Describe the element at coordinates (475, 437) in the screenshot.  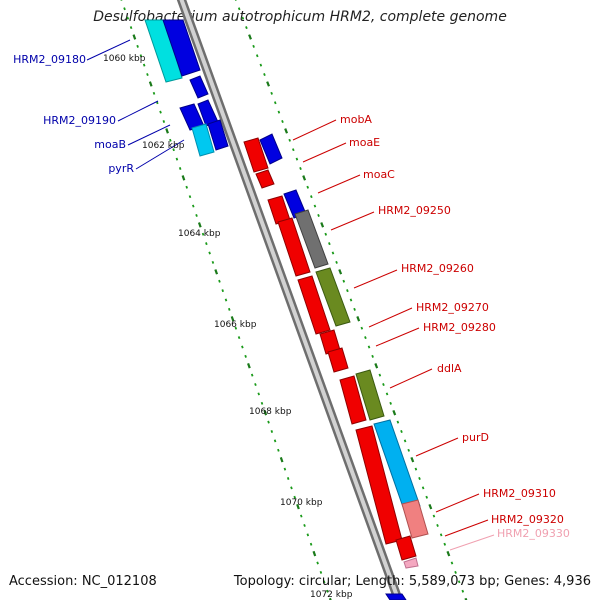
I see `gene-label: purD` at that location.